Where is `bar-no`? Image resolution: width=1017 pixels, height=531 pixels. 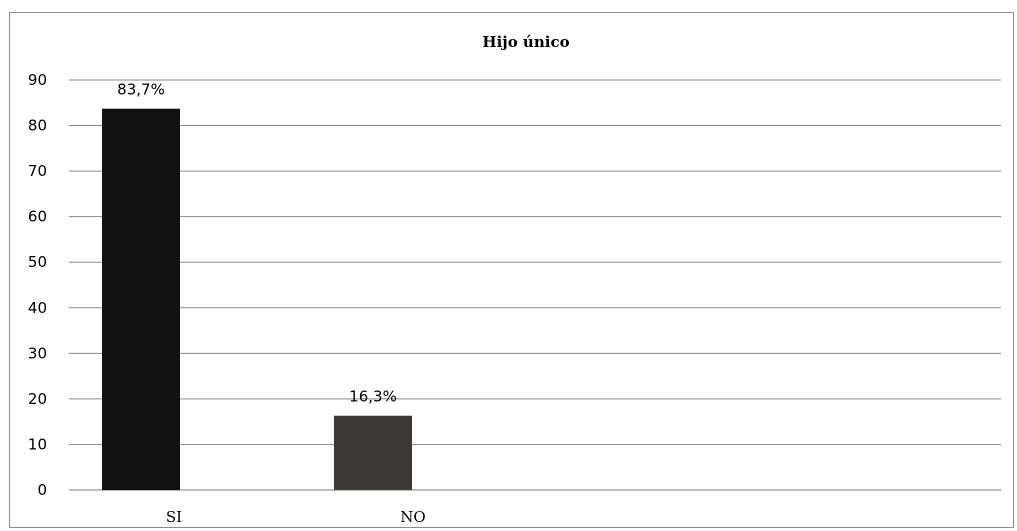
bar-no is located at coordinates (373, 452).